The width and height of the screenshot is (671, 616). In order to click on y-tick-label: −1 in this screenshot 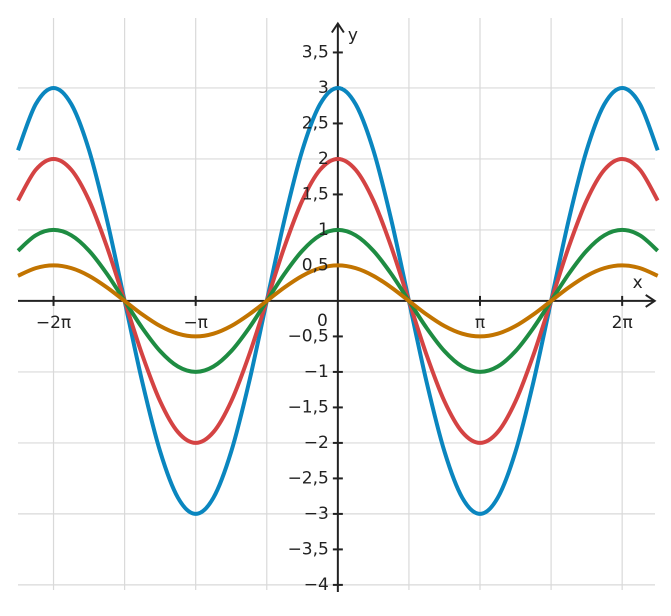, I will do `click(316, 372)`.